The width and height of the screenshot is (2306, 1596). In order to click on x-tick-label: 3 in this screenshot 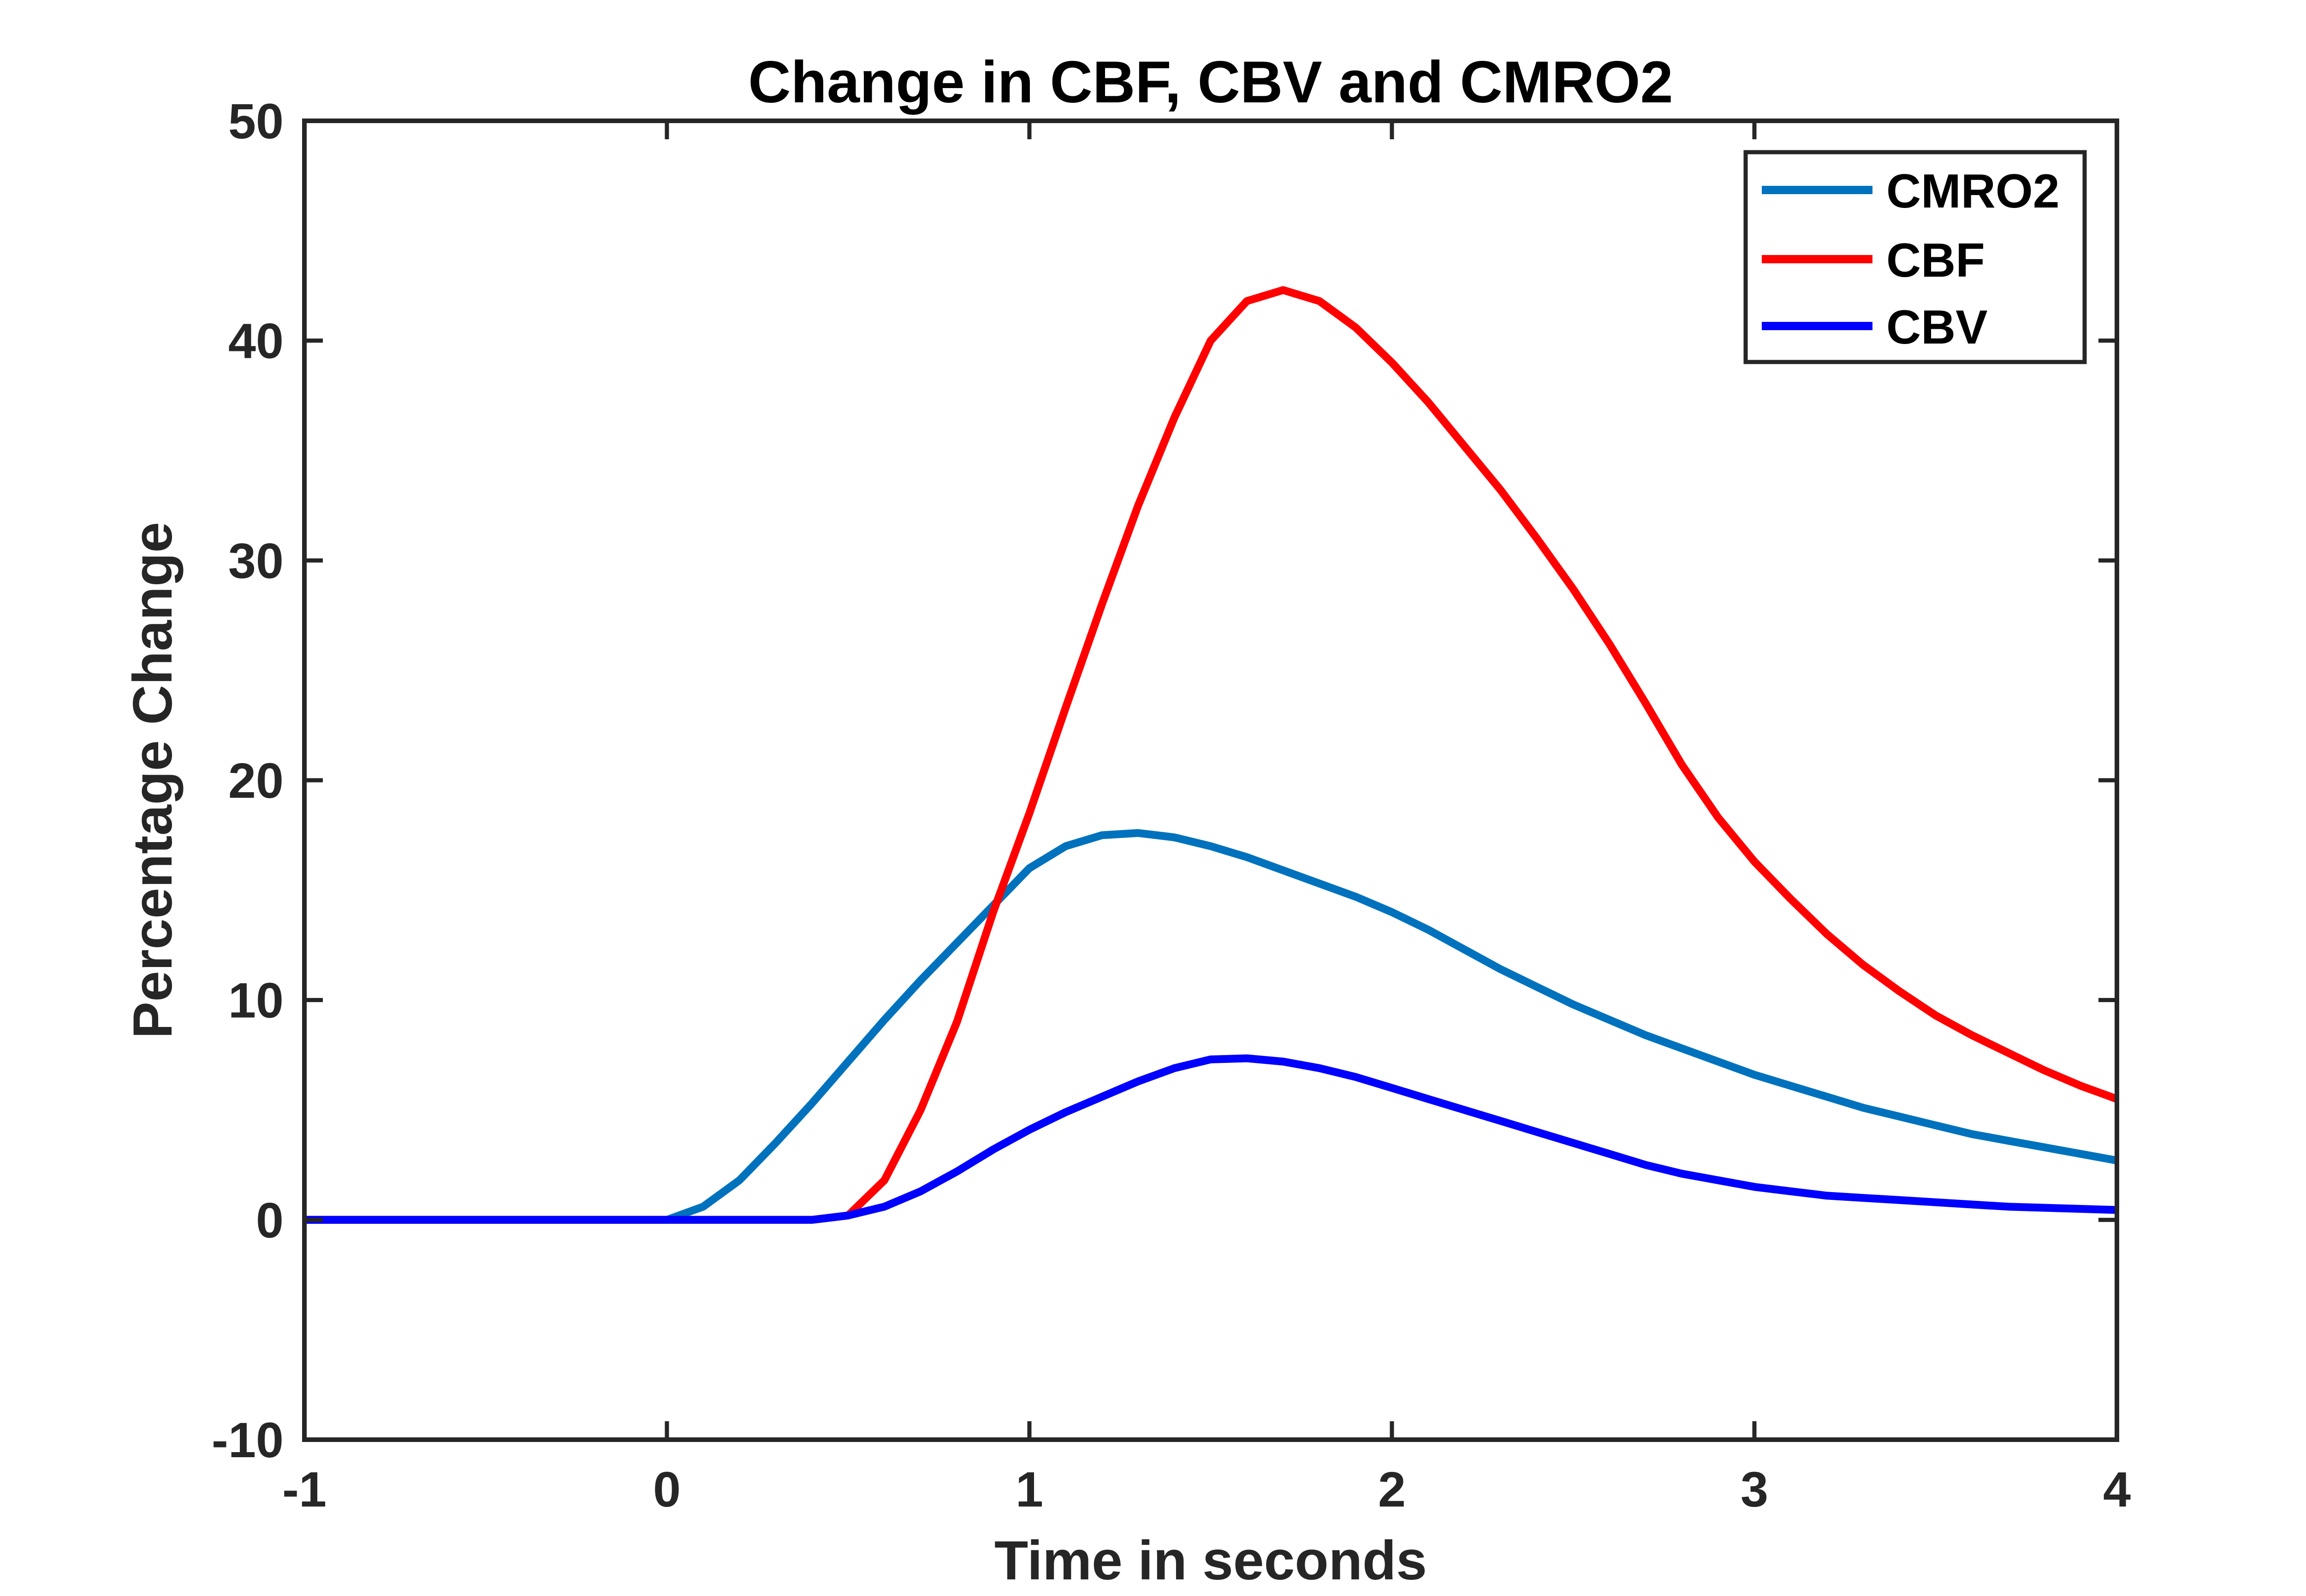, I will do `click(1754, 1489)`.